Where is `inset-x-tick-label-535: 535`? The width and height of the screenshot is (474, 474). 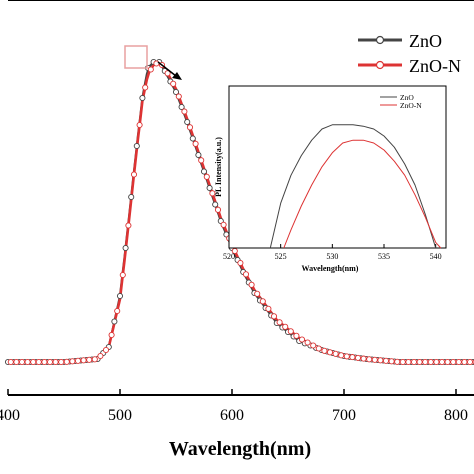 inset-x-tick-label-535: 535 is located at coordinates (384, 256).